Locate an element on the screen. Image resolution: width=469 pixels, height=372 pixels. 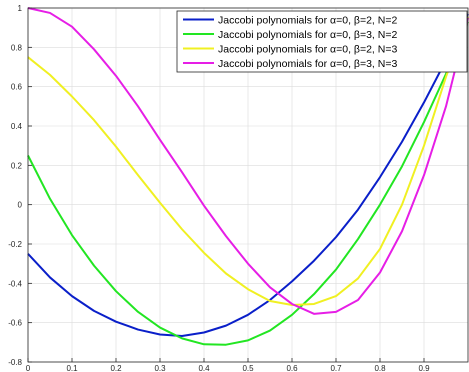
y-tick-label: 0 is located at coordinates (20, 205).